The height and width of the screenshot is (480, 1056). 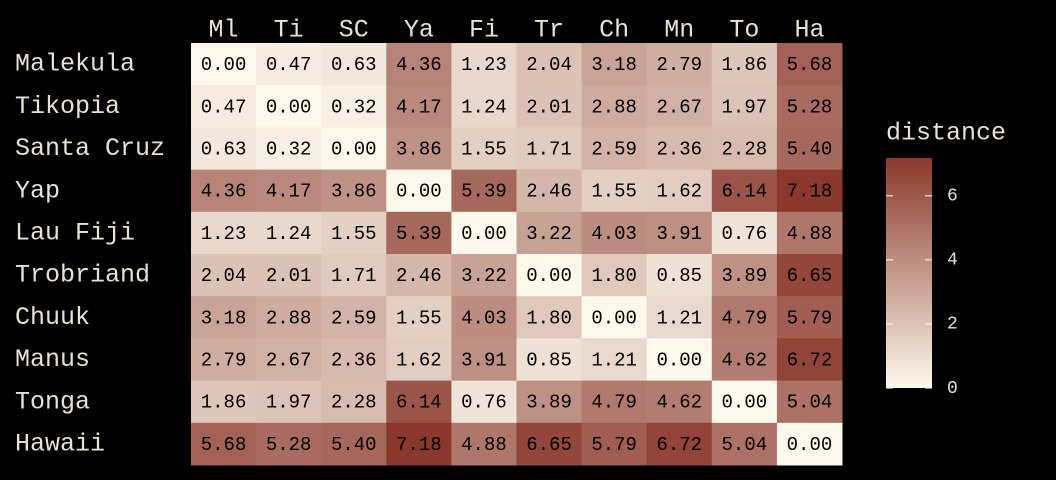 I want to click on cell-label: 5.28, so click(x=289, y=445).